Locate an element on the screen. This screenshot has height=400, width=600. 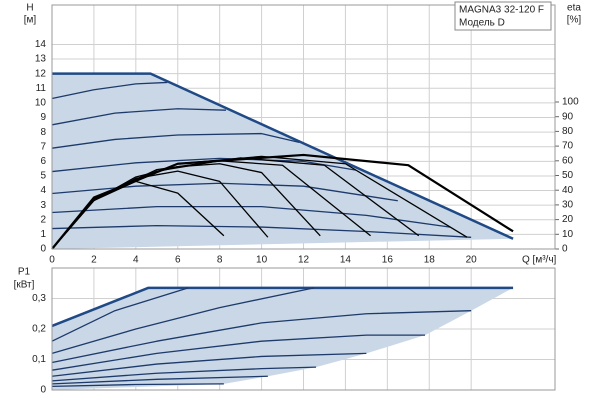
y-tick-label: 0,3 is located at coordinates (39, 298).